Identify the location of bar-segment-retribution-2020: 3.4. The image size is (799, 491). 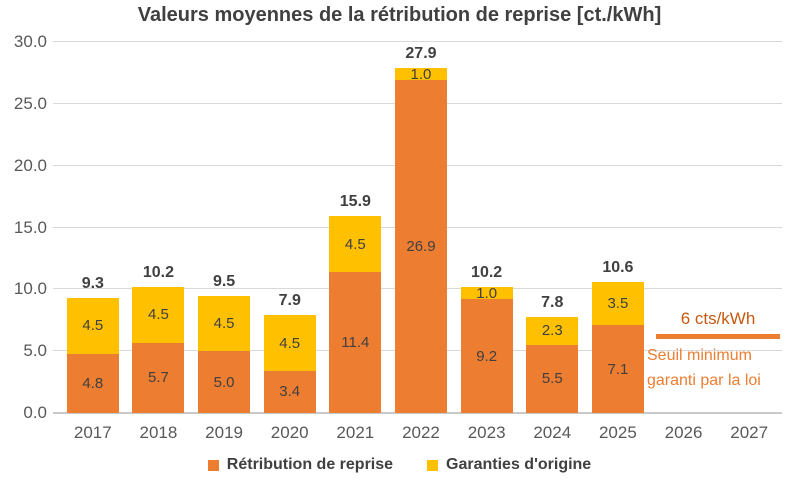
(289, 391).